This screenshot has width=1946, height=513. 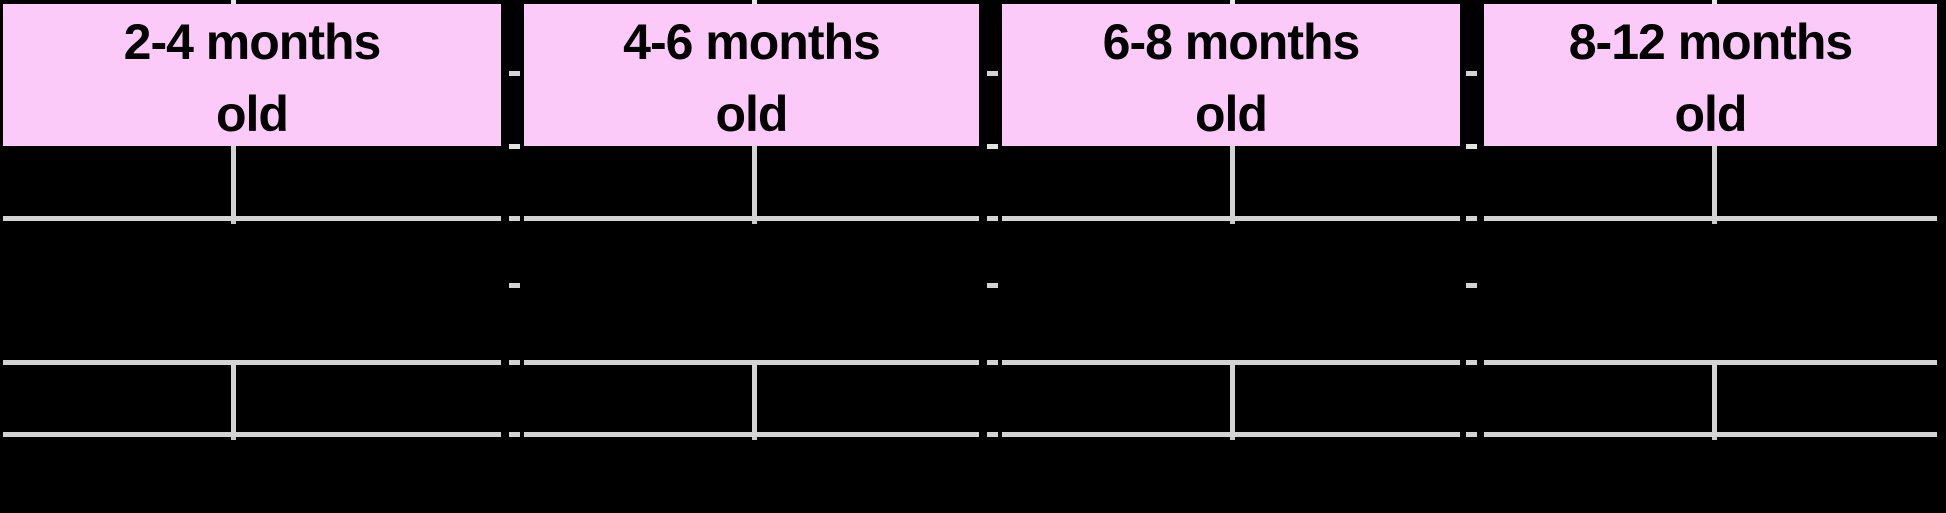 I want to click on header-label-line1: 4-6 months, so click(x=752, y=42).